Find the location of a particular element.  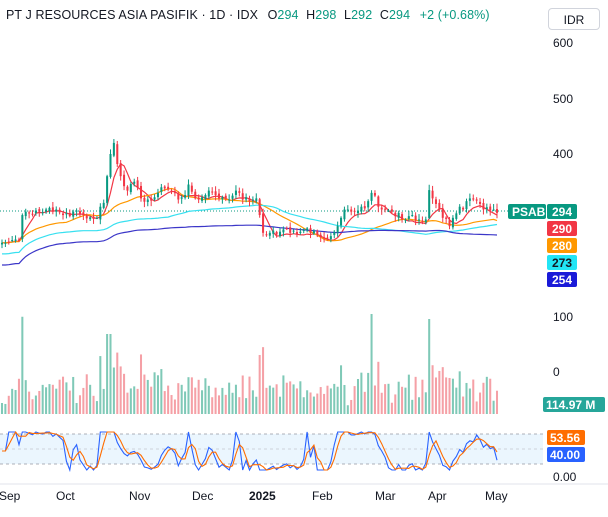

ma3-badge-text: 273 is located at coordinates (562, 263).